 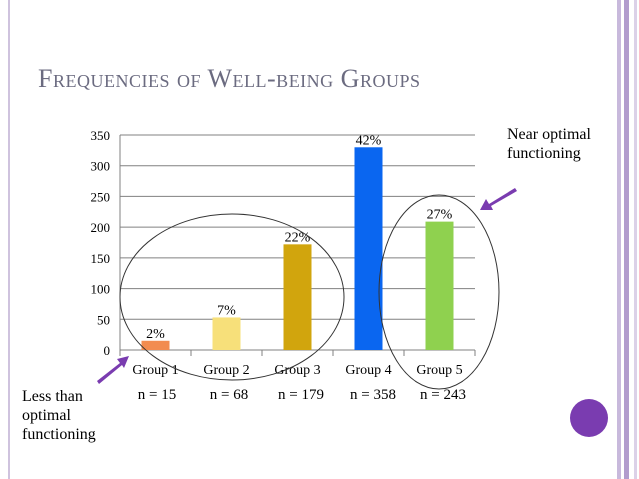 I want to click on note-line: Near optimal, so click(x=549, y=134).